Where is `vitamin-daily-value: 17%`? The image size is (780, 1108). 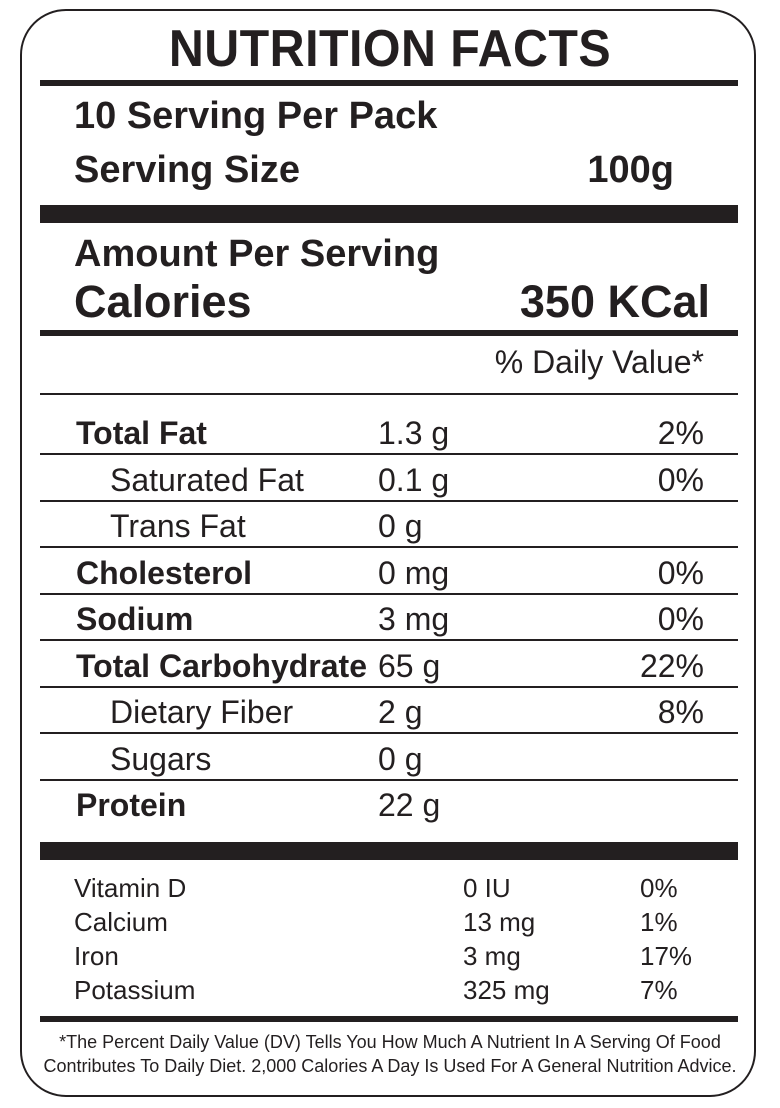 vitamin-daily-value: 17% is located at coordinates (666, 956).